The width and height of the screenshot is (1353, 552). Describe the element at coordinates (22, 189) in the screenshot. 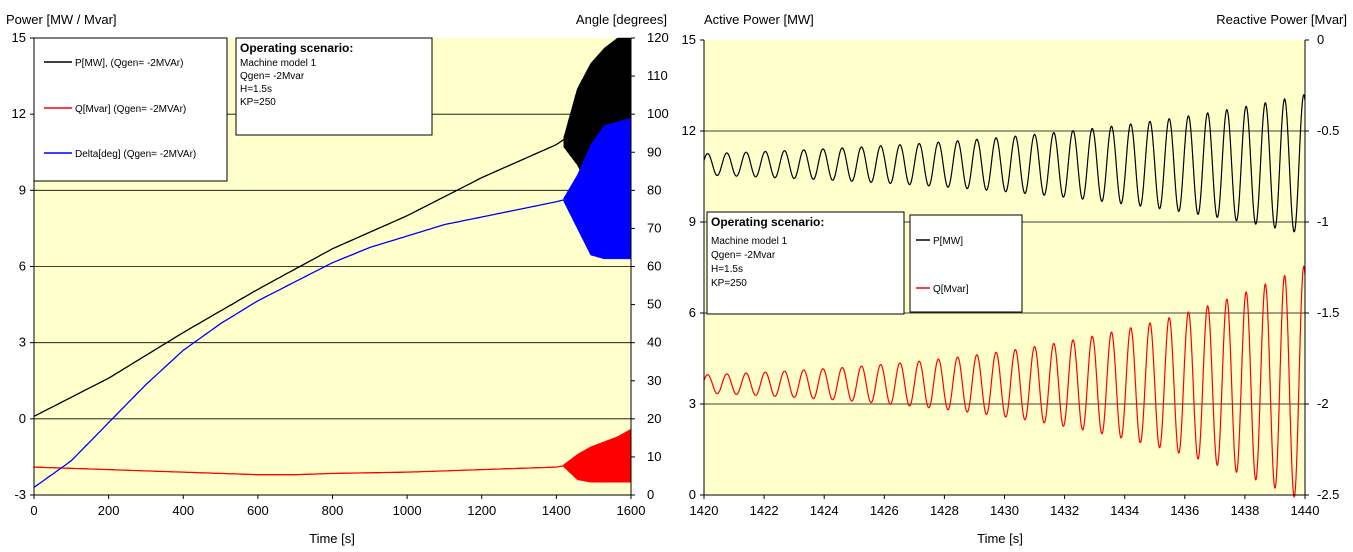

I see `left-y-tick-label: 9` at that location.